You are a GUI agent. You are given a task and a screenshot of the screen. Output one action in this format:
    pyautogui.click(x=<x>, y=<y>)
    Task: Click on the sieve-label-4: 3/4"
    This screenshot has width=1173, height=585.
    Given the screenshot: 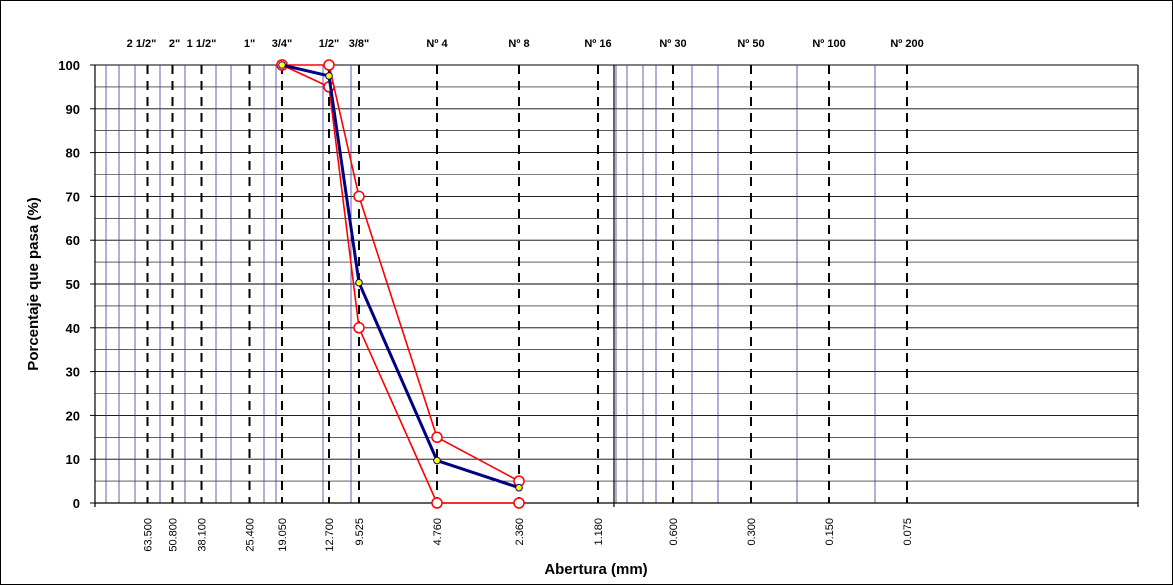 What is the action you would take?
    pyautogui.click(x=282, y=44)
    